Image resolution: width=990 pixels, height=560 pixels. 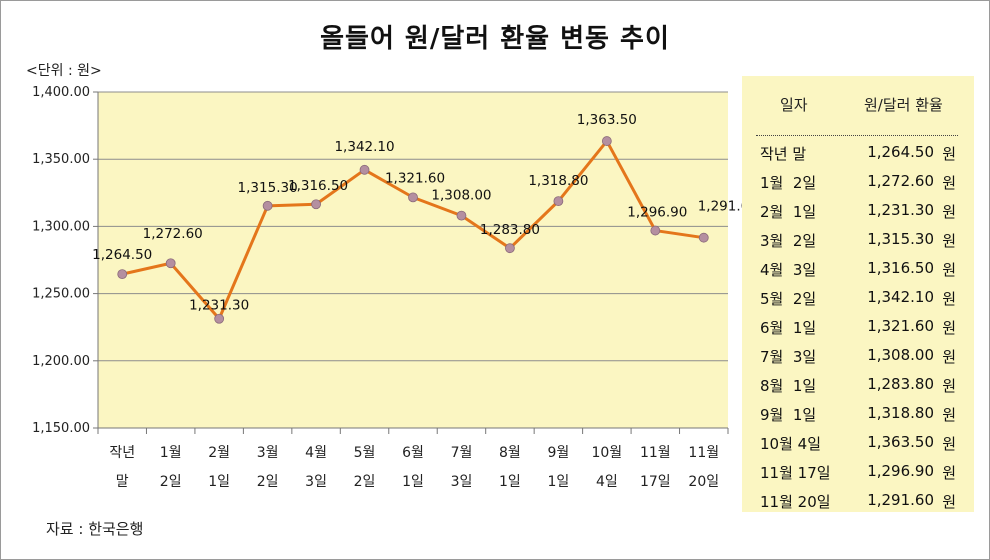 What do you see at coordinates (788, 270) in the screenshot?
I see `table-cell-date: 4월 3일` at bounding box center [788, 270].